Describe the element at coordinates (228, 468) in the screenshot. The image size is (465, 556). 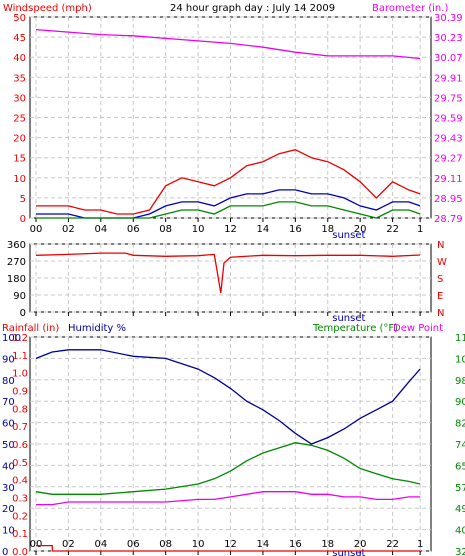
I see `temperature-line` at that location.